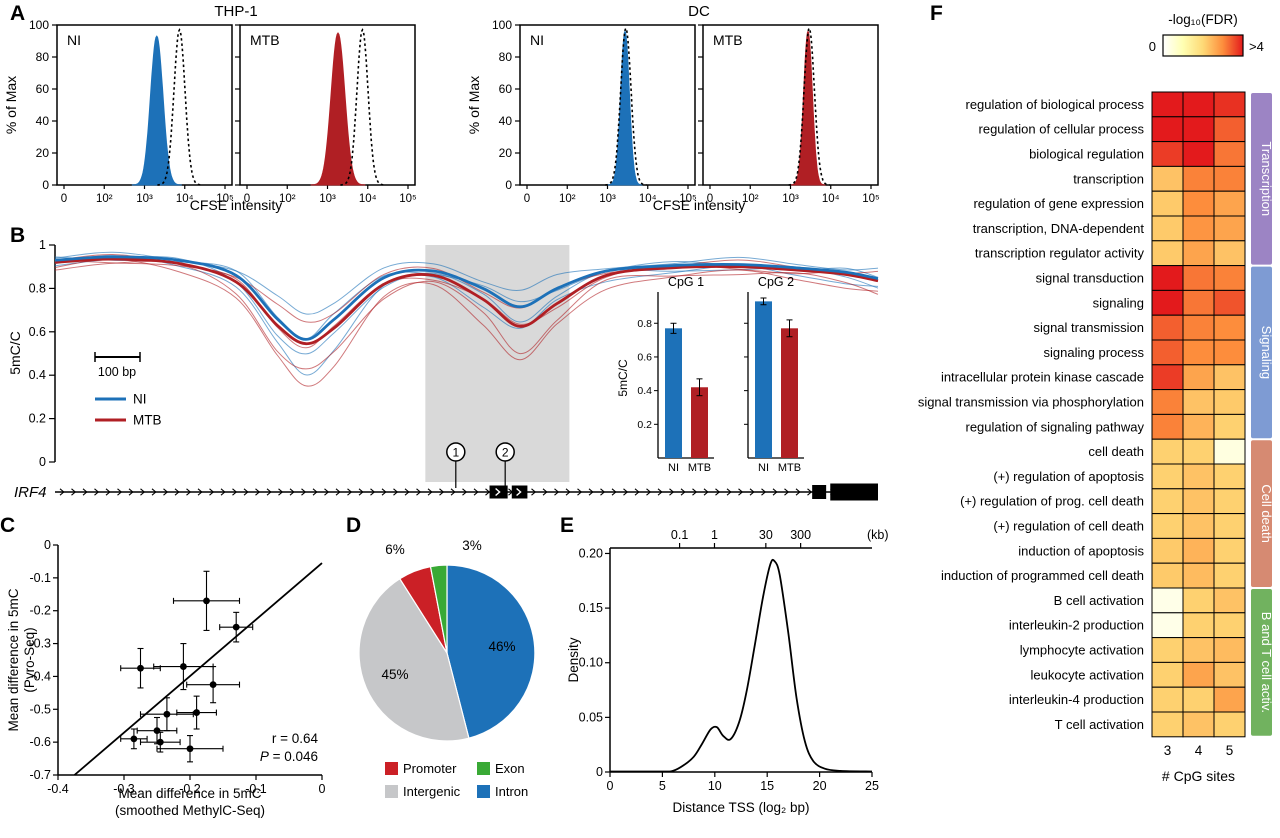 The width and height of the screenshot is (1280, 838). I want to click on x-axis-label: CFSE intensity, so click(236, 205).